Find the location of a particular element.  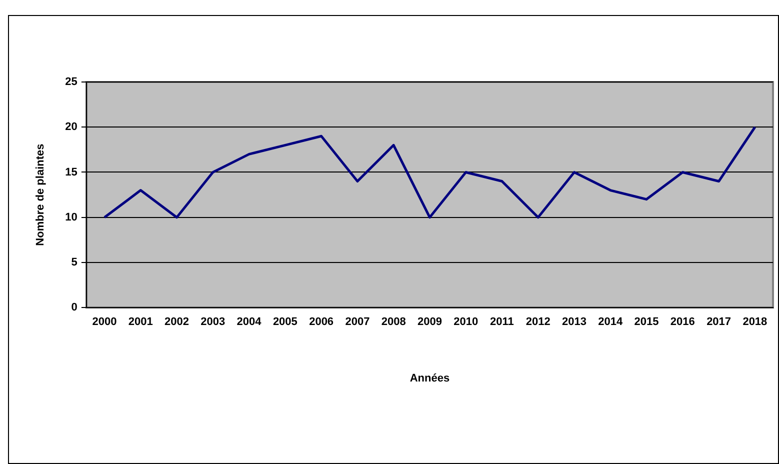

x-tick-label: 2004 is located at coordinates (249, 322).